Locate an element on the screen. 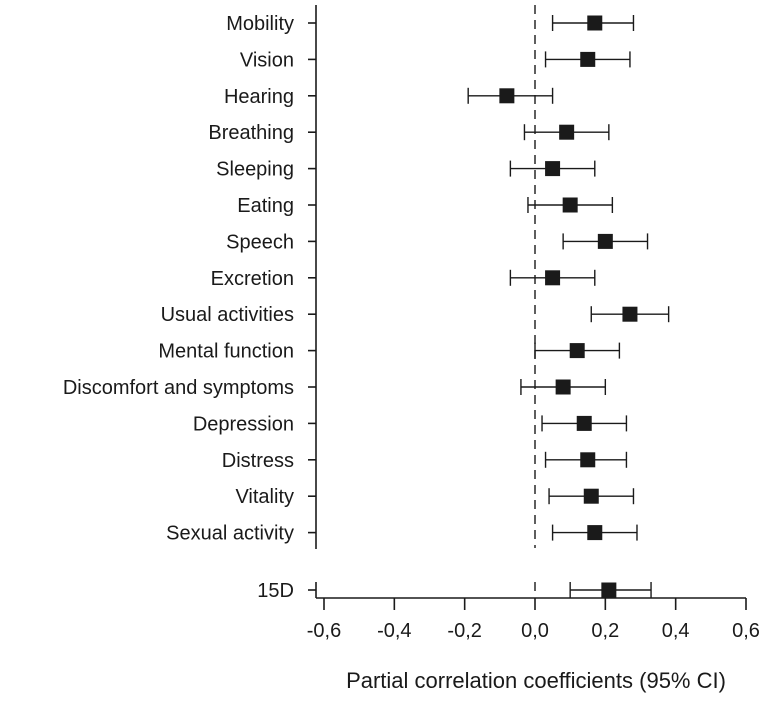 This screenshot has width=780, height=703. row-label: Sleeping is located at coordinates (255, 170).